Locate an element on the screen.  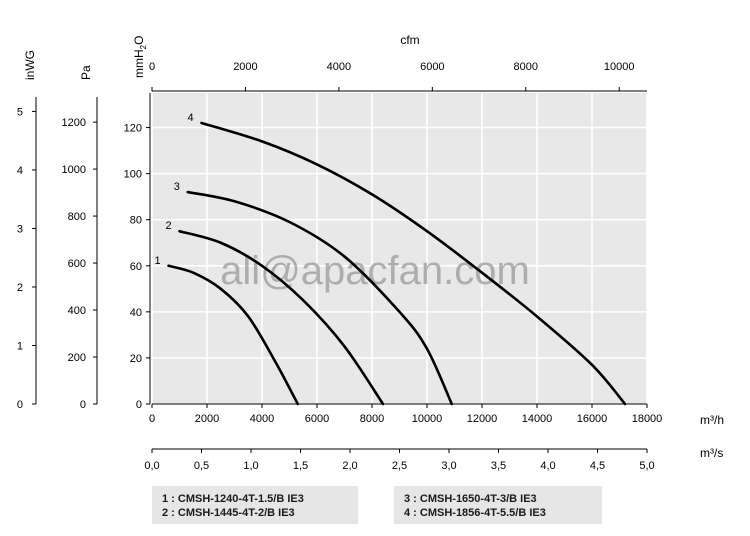
legend-entry-4: 4 : CMSH-1856-4T-5.5/B IE3 is located at coordinates (475, 513).